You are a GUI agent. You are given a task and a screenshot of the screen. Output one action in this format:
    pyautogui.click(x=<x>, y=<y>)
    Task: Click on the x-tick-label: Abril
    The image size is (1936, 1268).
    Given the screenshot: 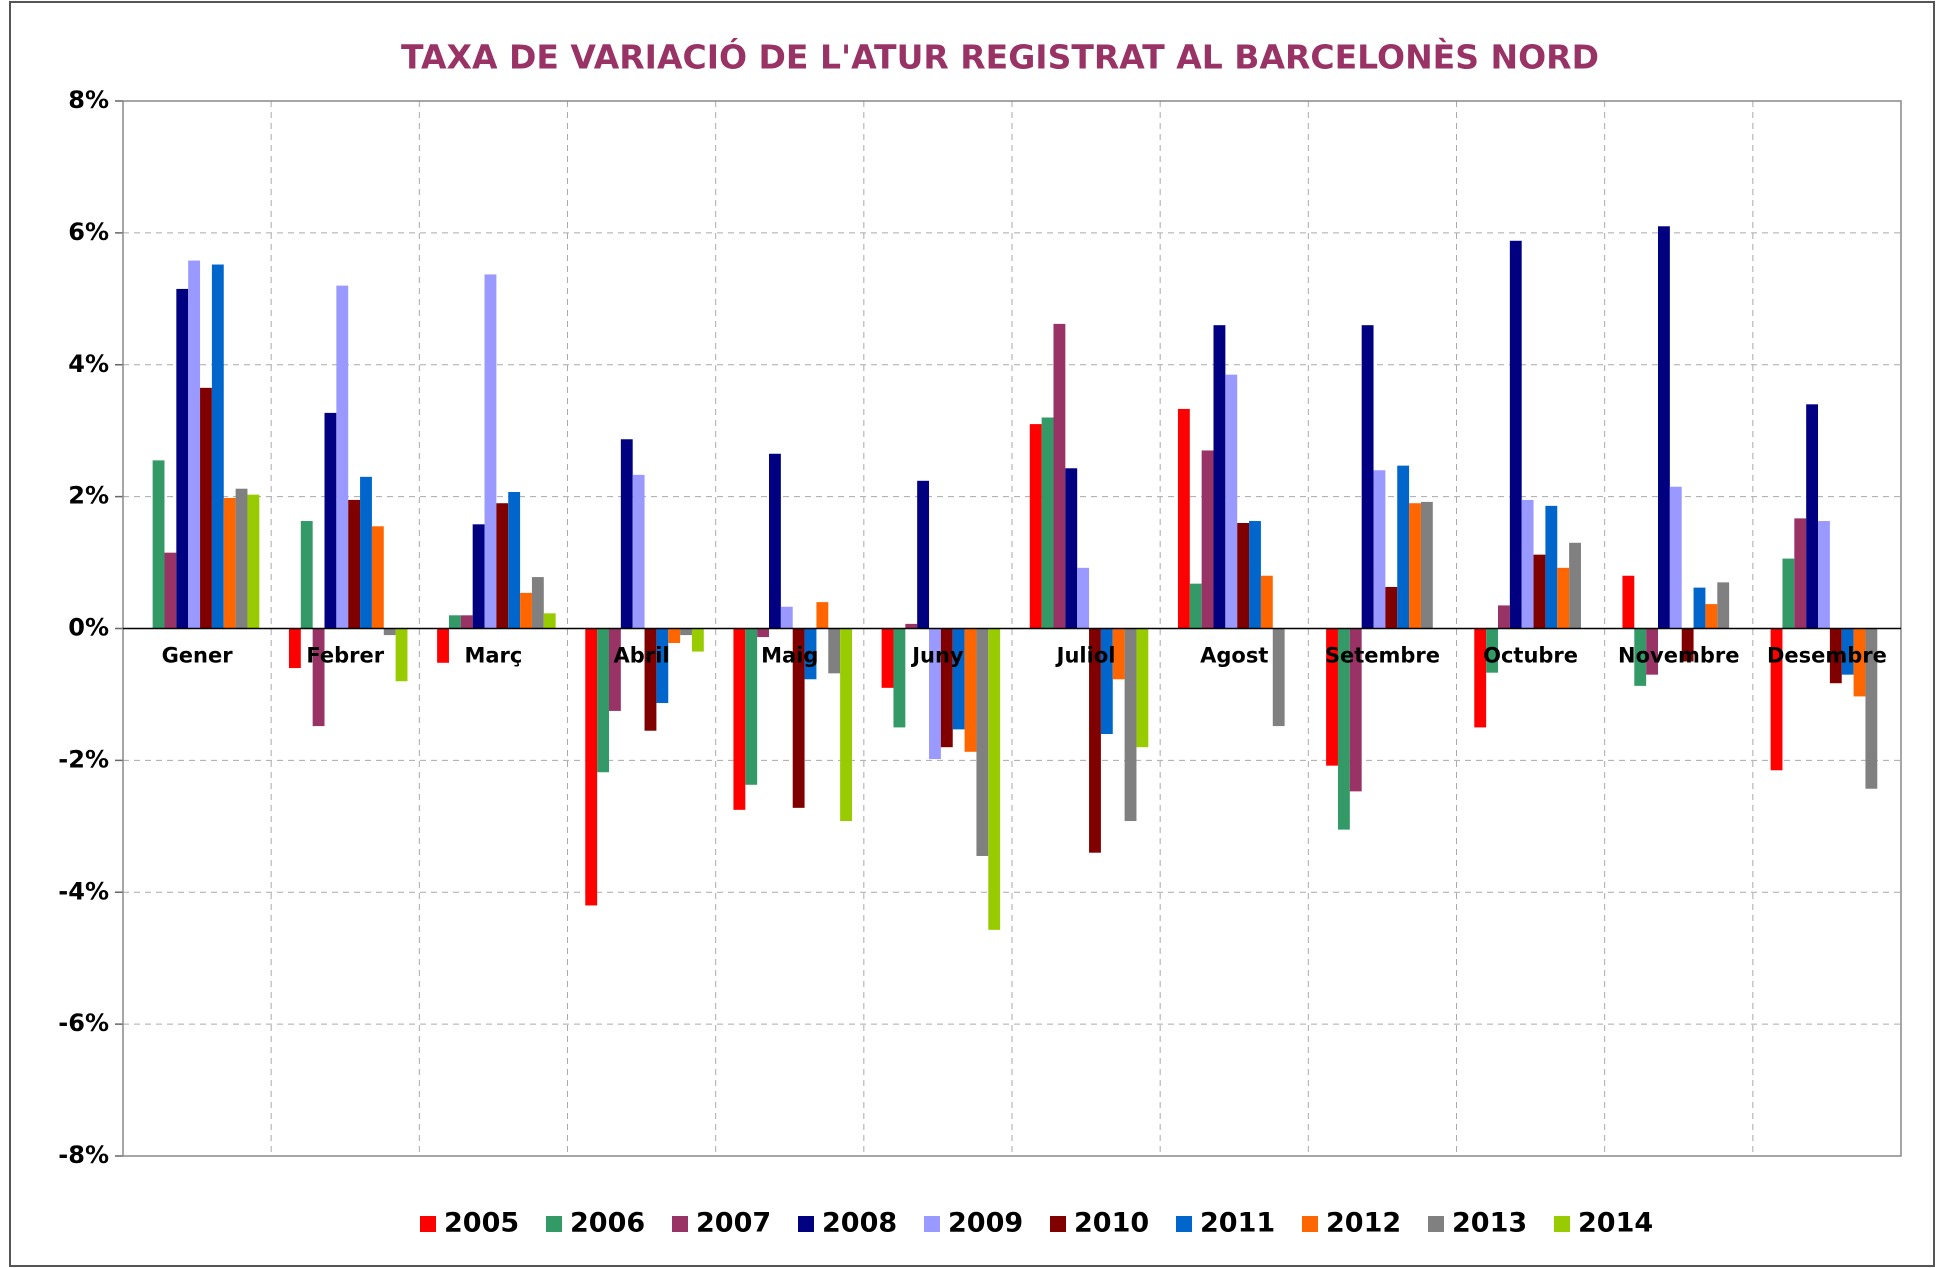 What is the action you would take?
    pyautogui.click(x=642, y=656)
    